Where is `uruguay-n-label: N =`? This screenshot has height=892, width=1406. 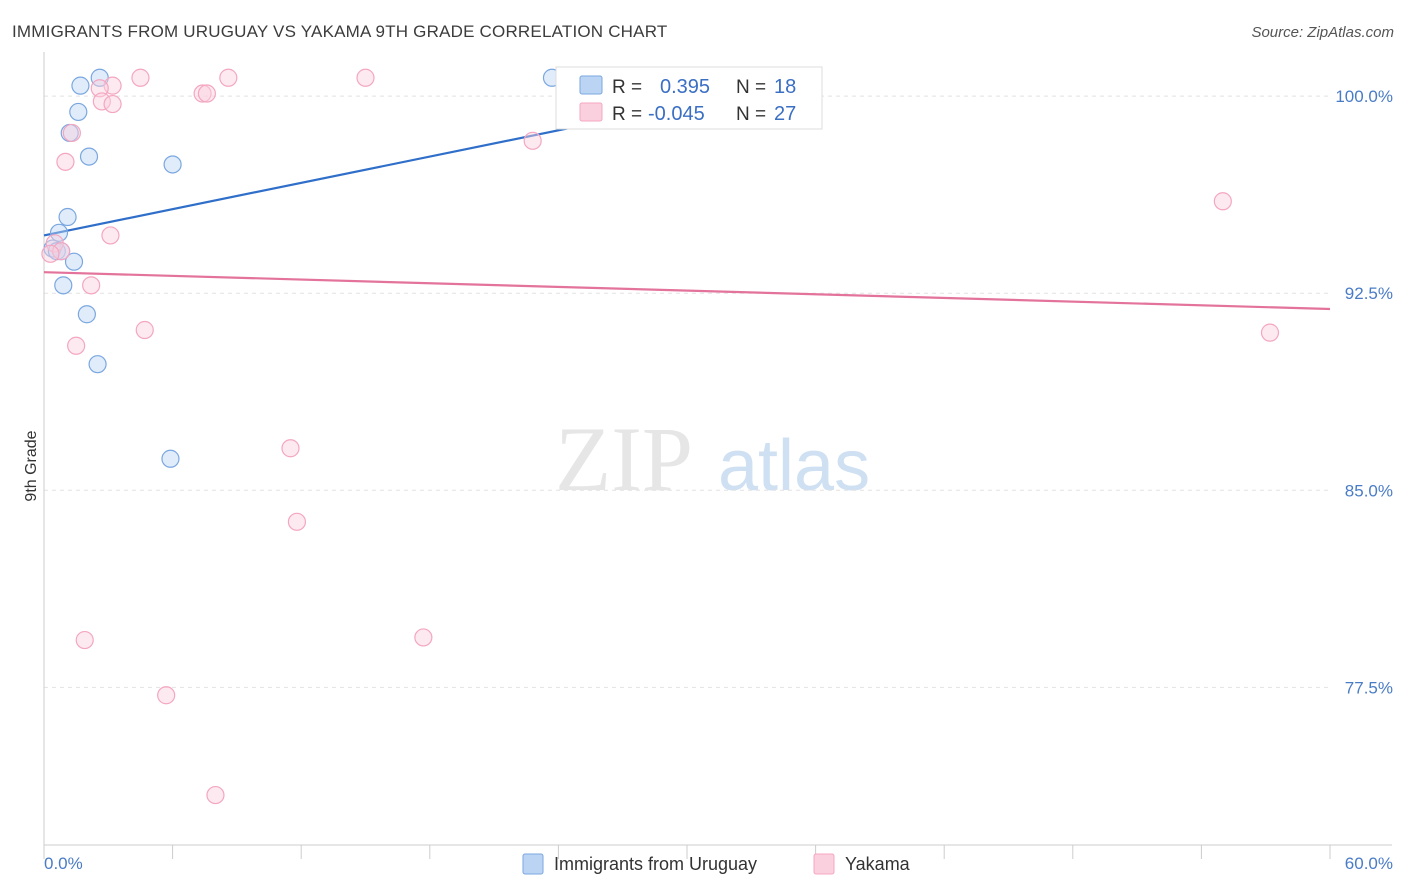 uruguay-n-label: N = is located at coordinates (751, 87).